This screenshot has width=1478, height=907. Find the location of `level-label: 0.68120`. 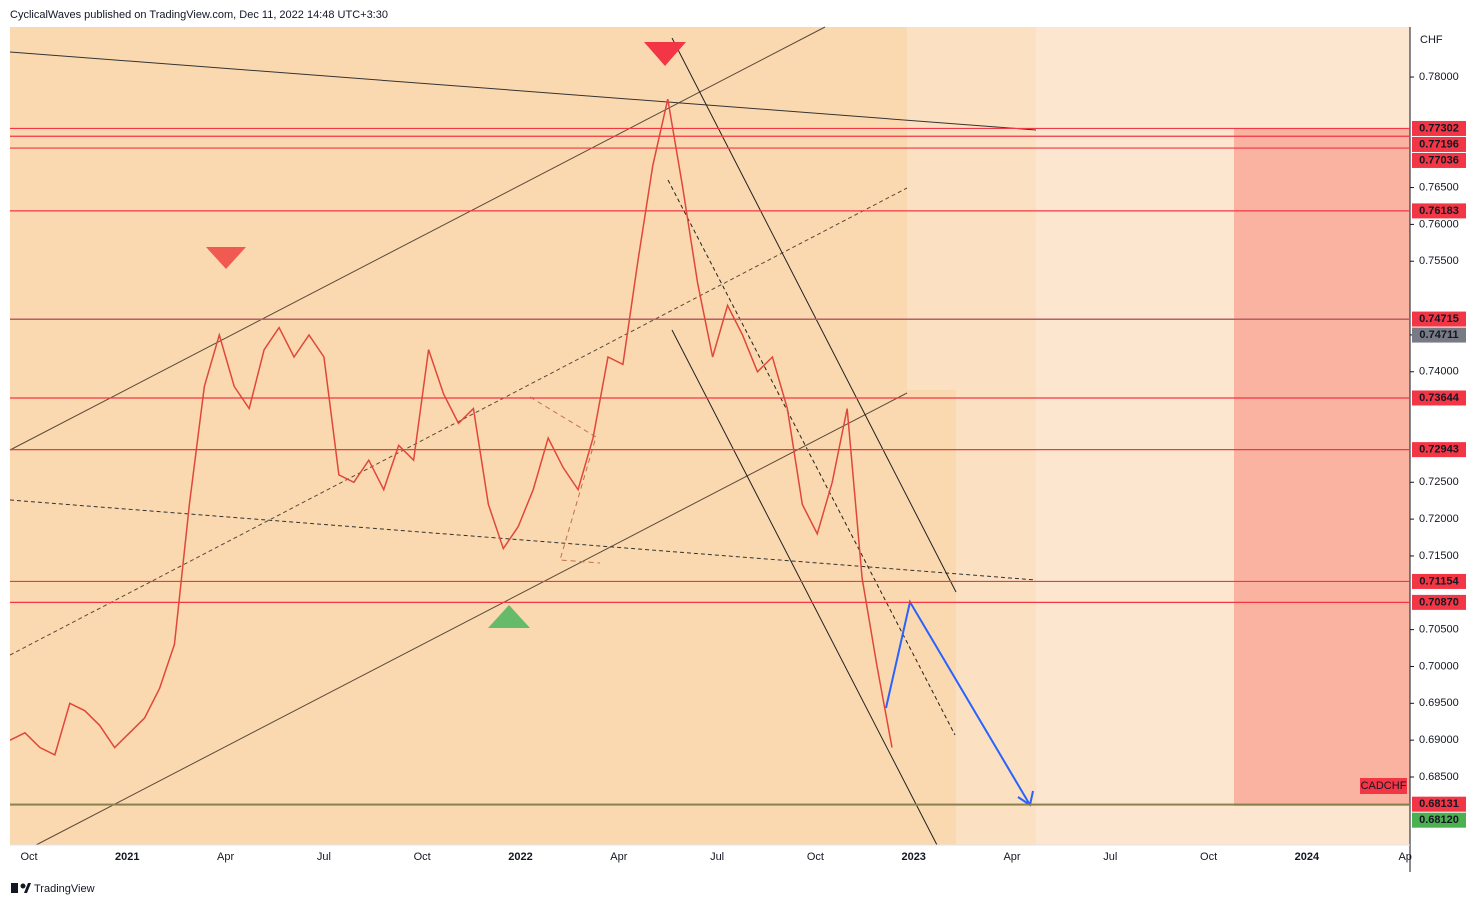

level-label: 0.68120 is located at coordinates (1439, 820).